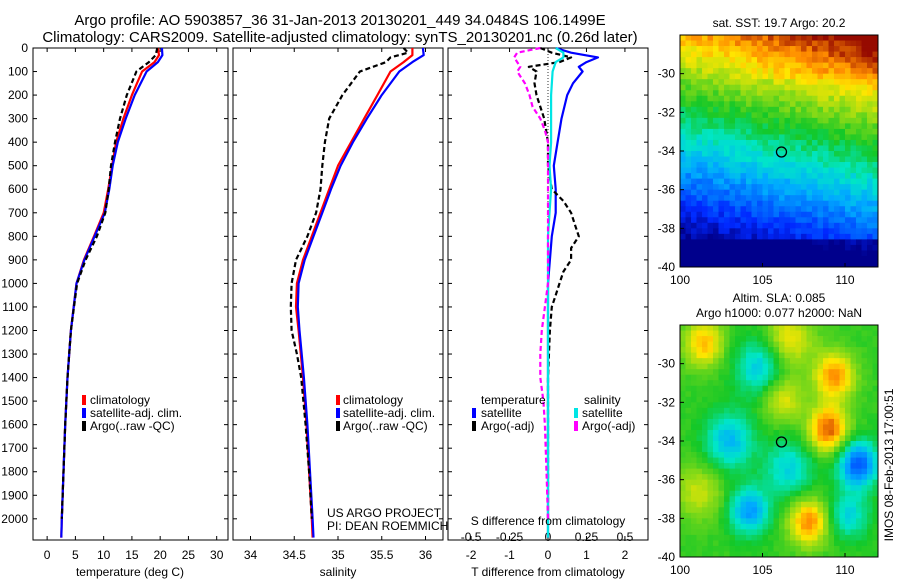 This screenshot has height=580, width=900. Describe the element at coordinates (531, 282) in the screenshot. I see `series-line-salinity-argo-adj` at that location.